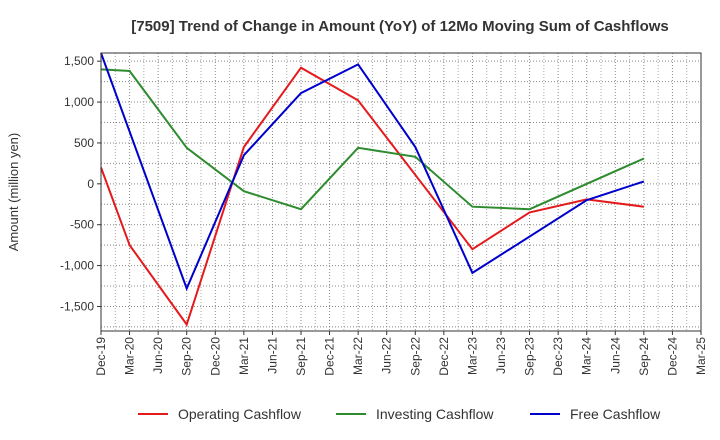 The width and height of the screenshot is (720, 440). Describe the element at coordinates (615, 355) in the screenshot. I see `x-tick-label: Jun-24` at that location.